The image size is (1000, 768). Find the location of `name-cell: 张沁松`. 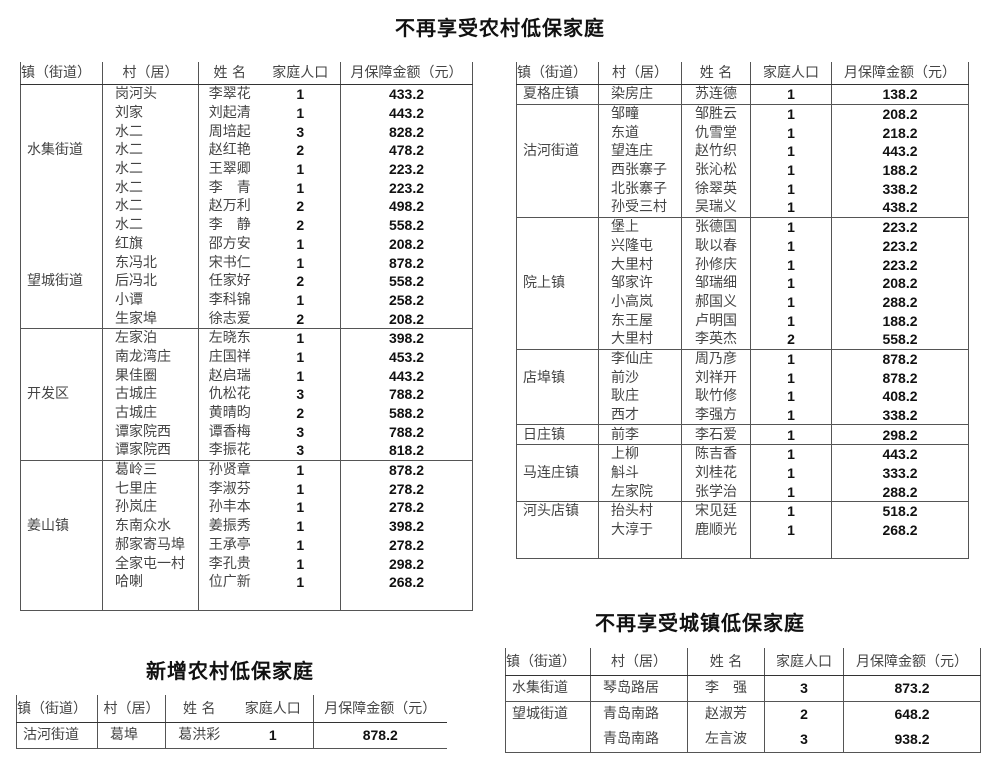

name-cell: 张沁松 is located at coordinates (716, 170).